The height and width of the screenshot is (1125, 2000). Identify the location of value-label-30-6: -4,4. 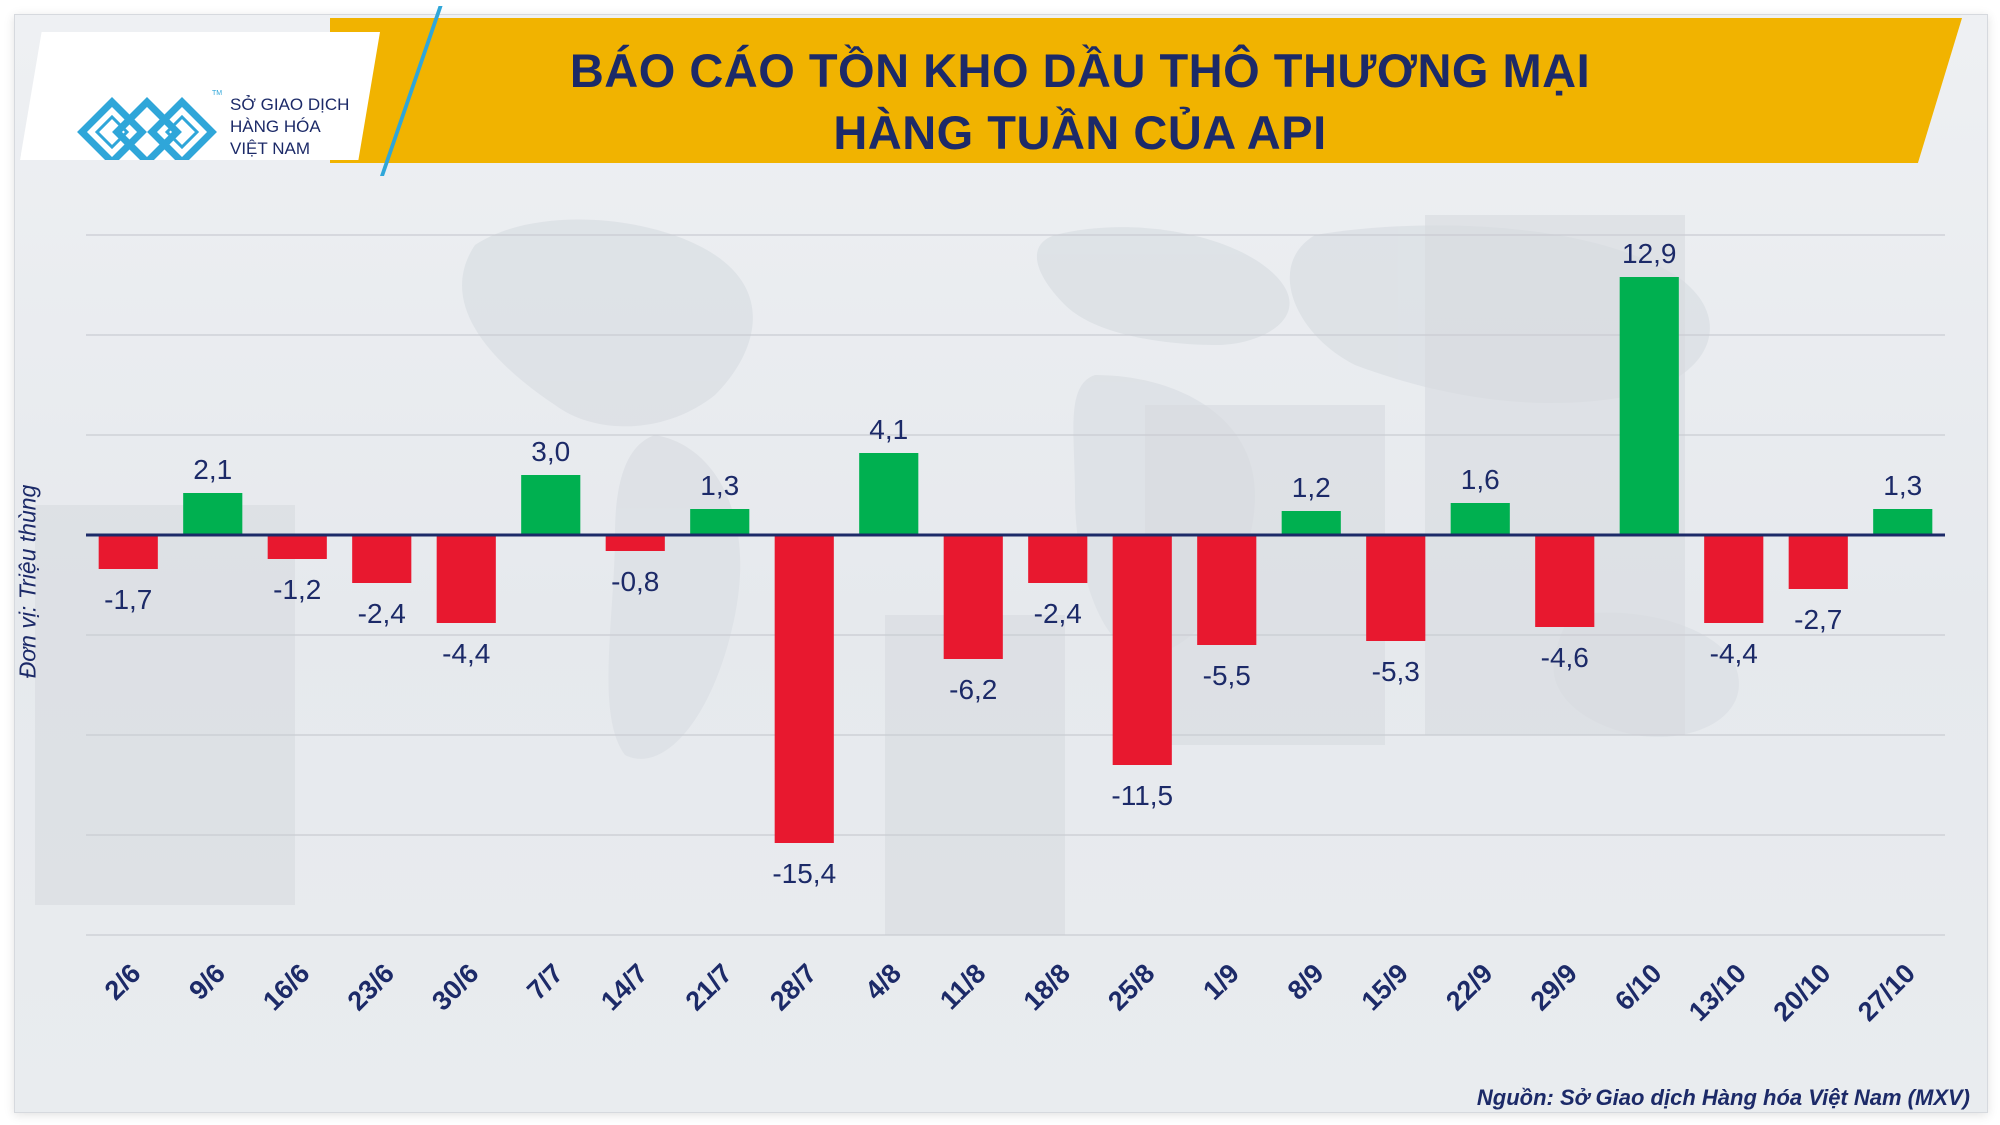
(466, 653).